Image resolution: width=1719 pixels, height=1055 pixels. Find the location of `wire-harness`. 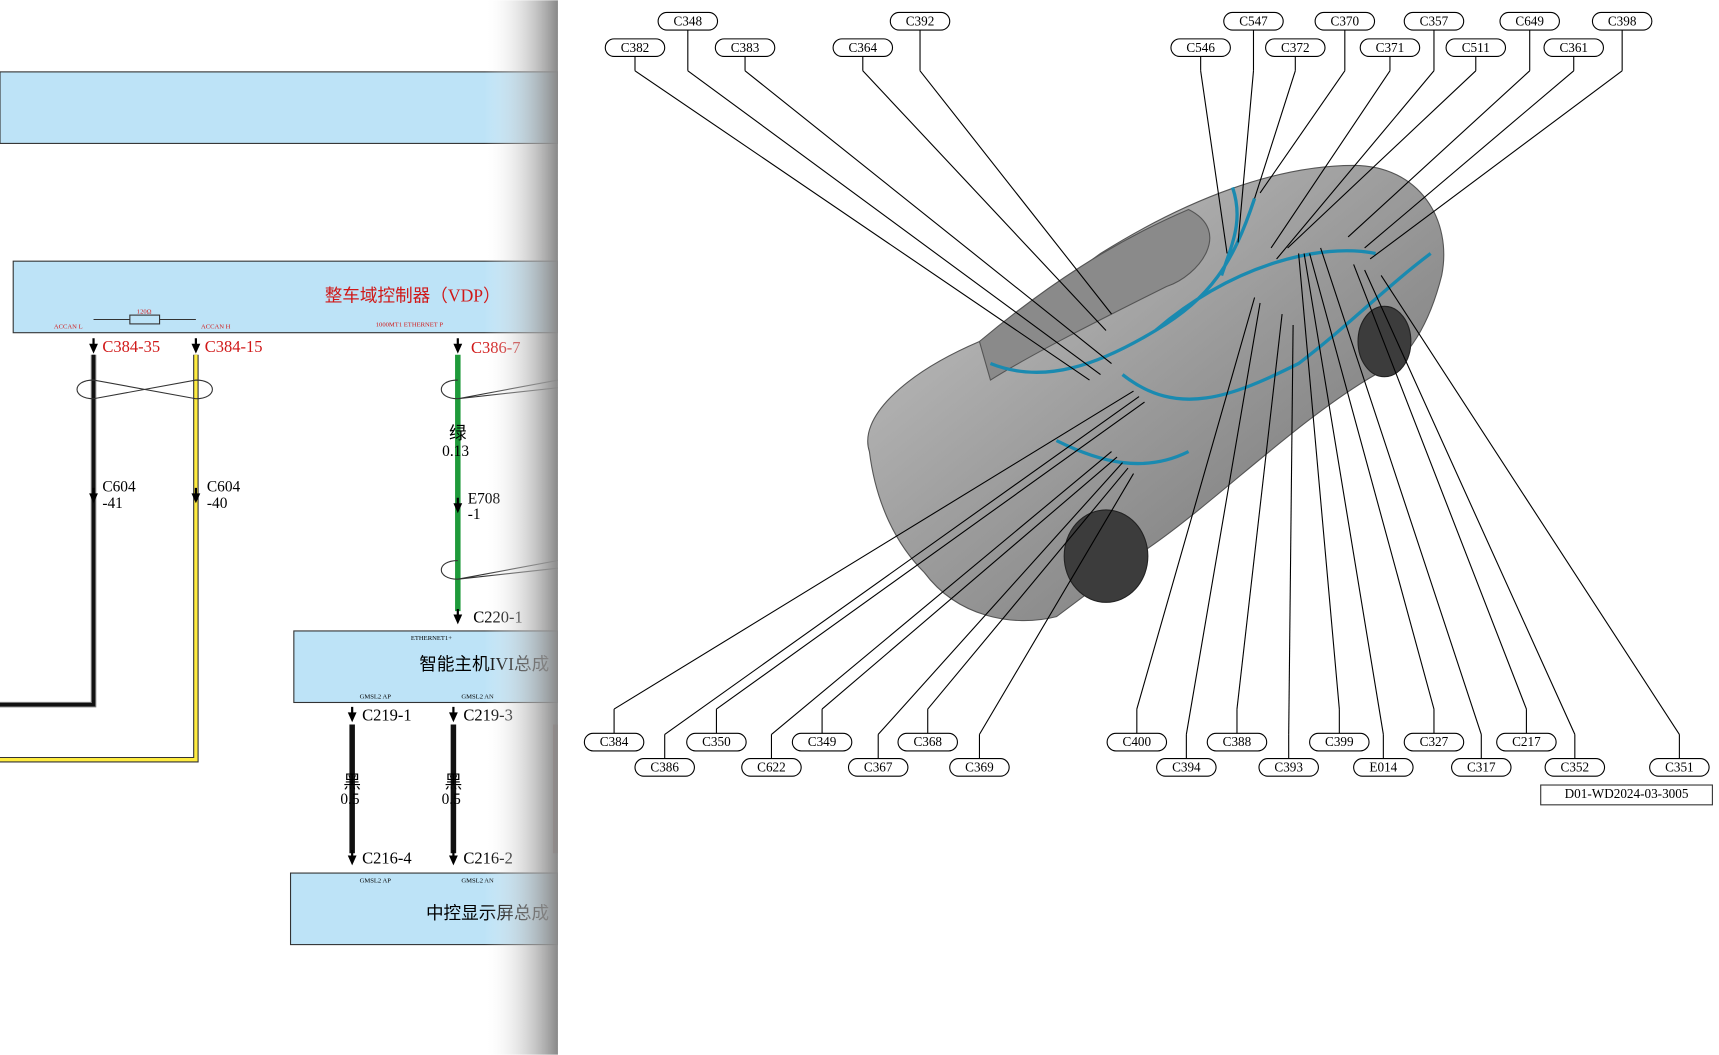

wire-harness is located at coordinates (1210, 326).